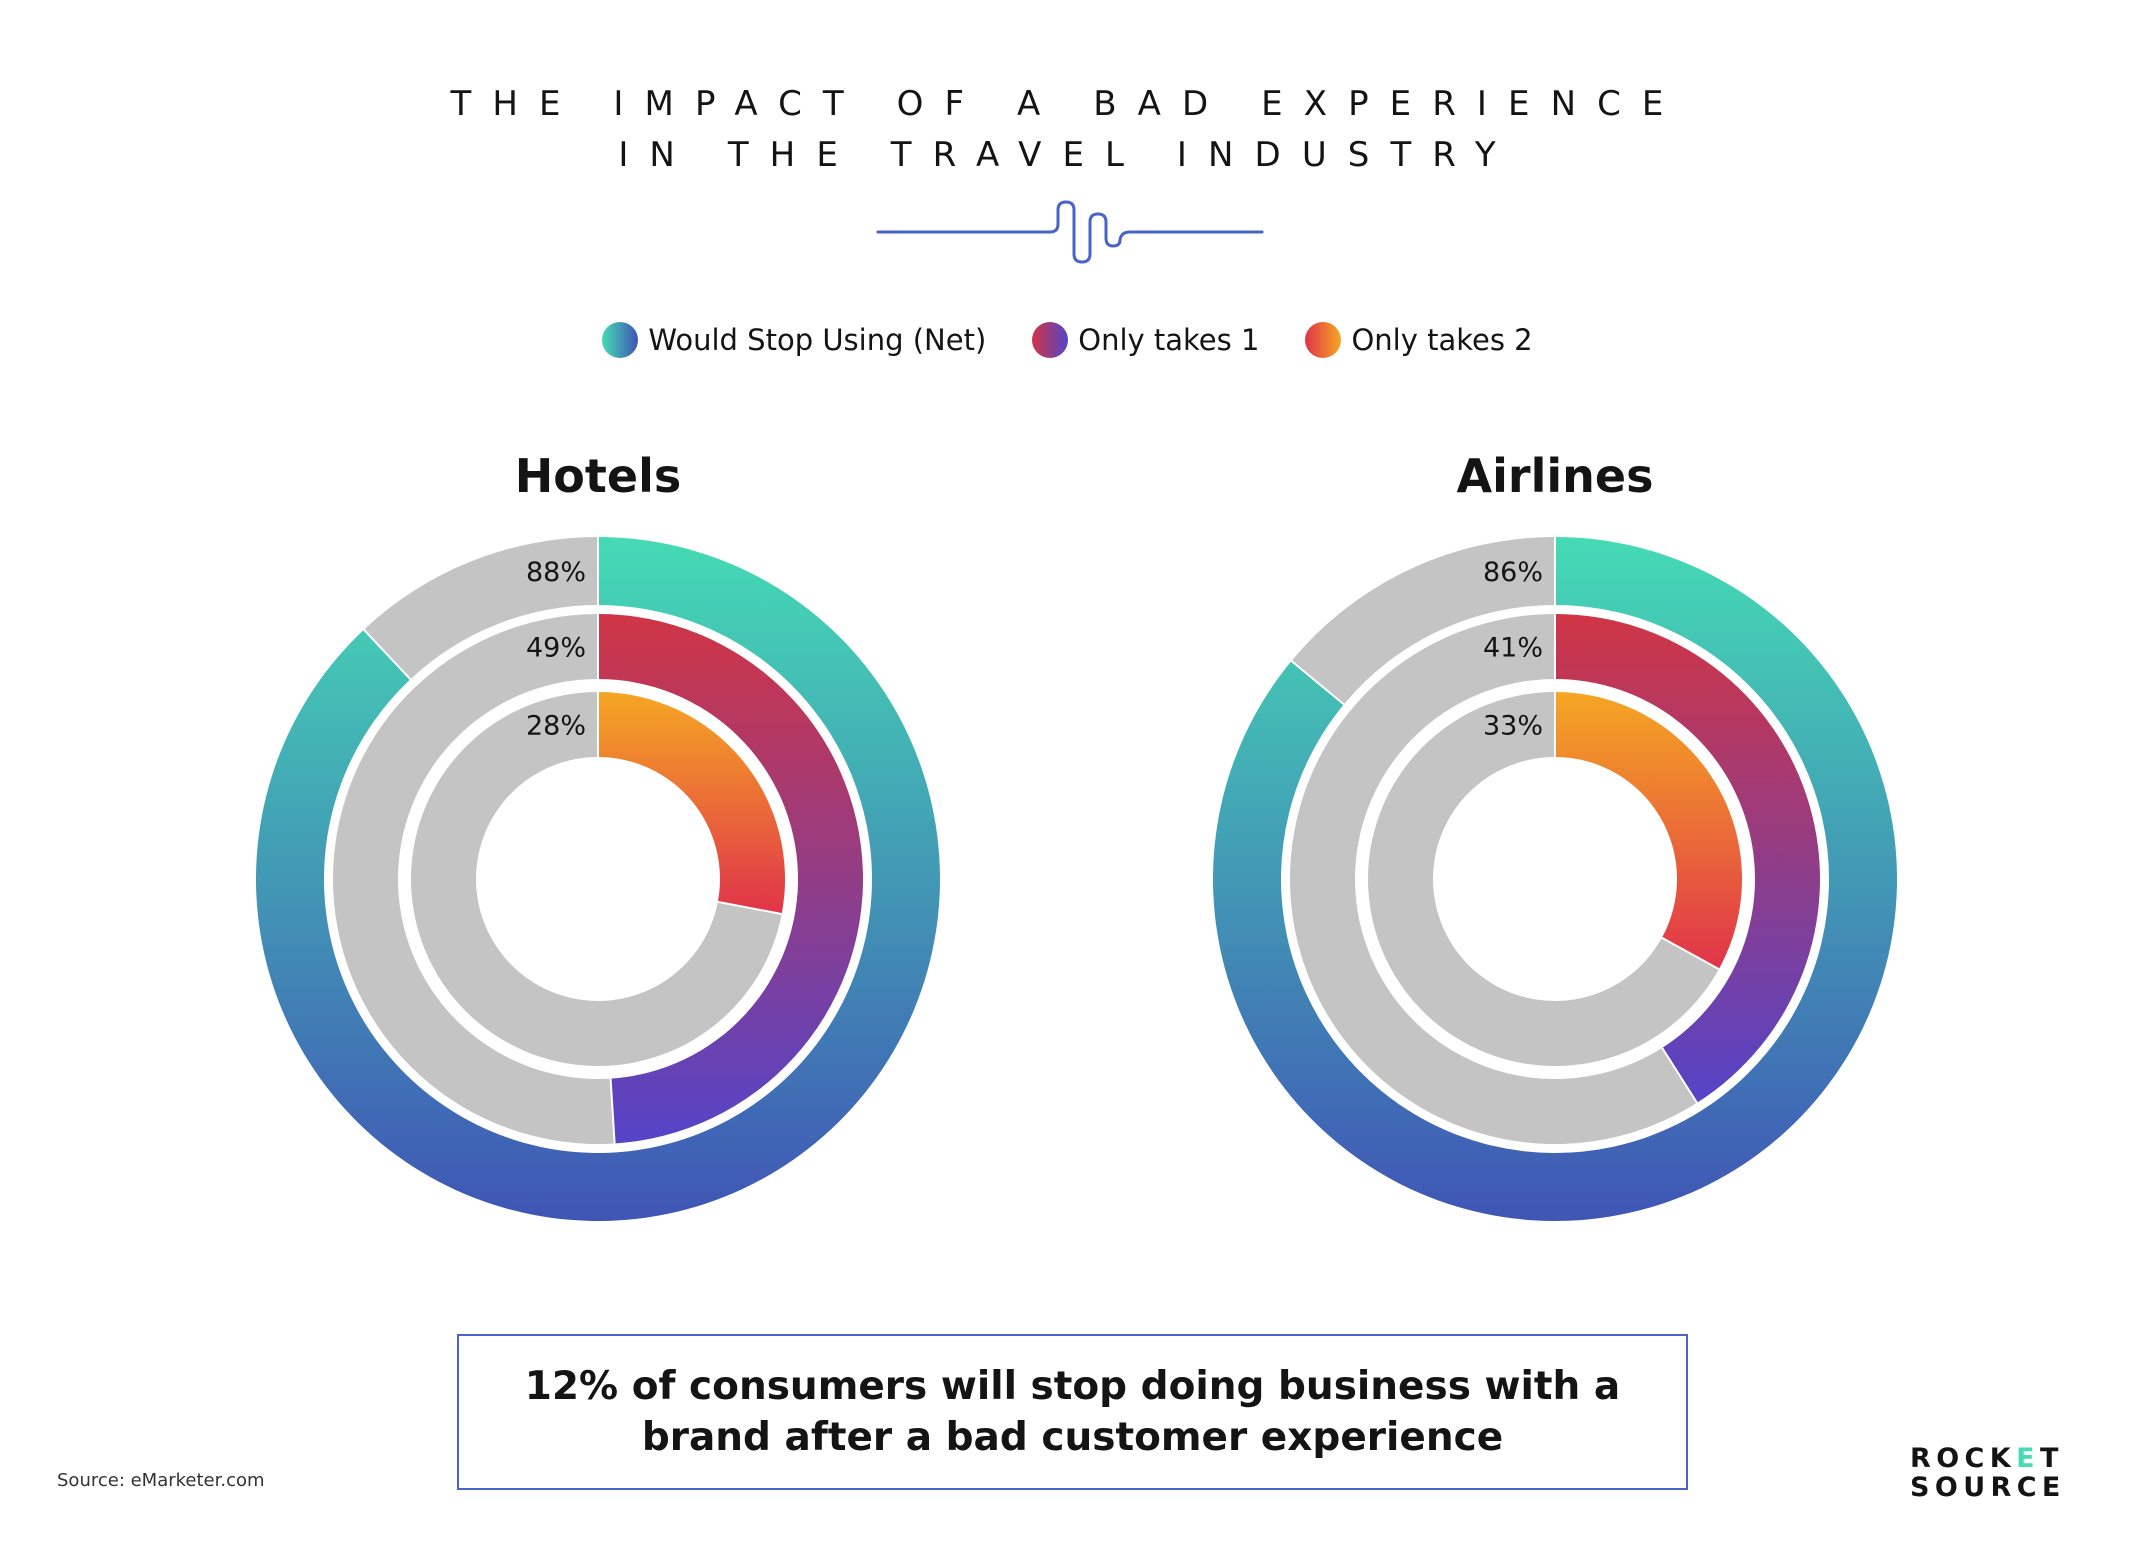 Image resolution: width=2135 pixels, height=1547 pixels. Describe the element at coordinates (598, 476) in the screenshot. I see `chart-title: Hotels` at that location.